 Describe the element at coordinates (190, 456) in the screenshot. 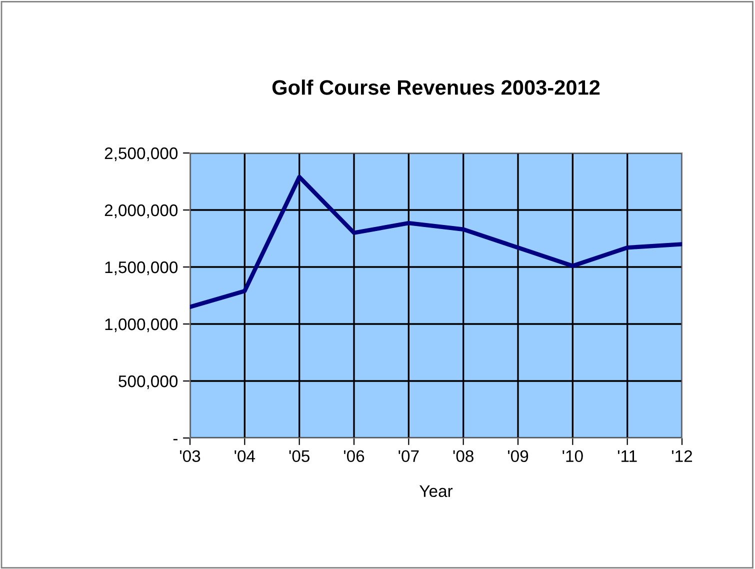

I see `x-tick-label: '03` at that location.